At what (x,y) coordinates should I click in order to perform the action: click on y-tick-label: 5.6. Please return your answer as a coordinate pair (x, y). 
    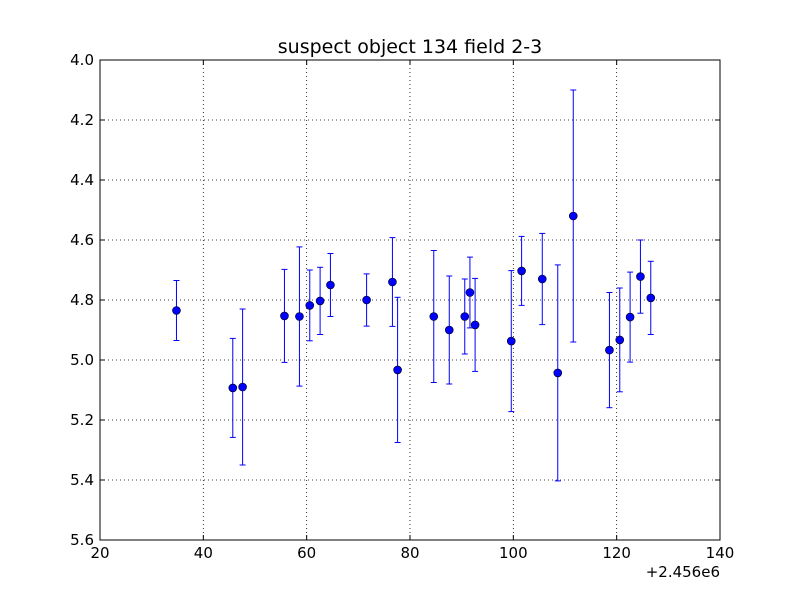
    Looking at the image, I should click on (82, 540).